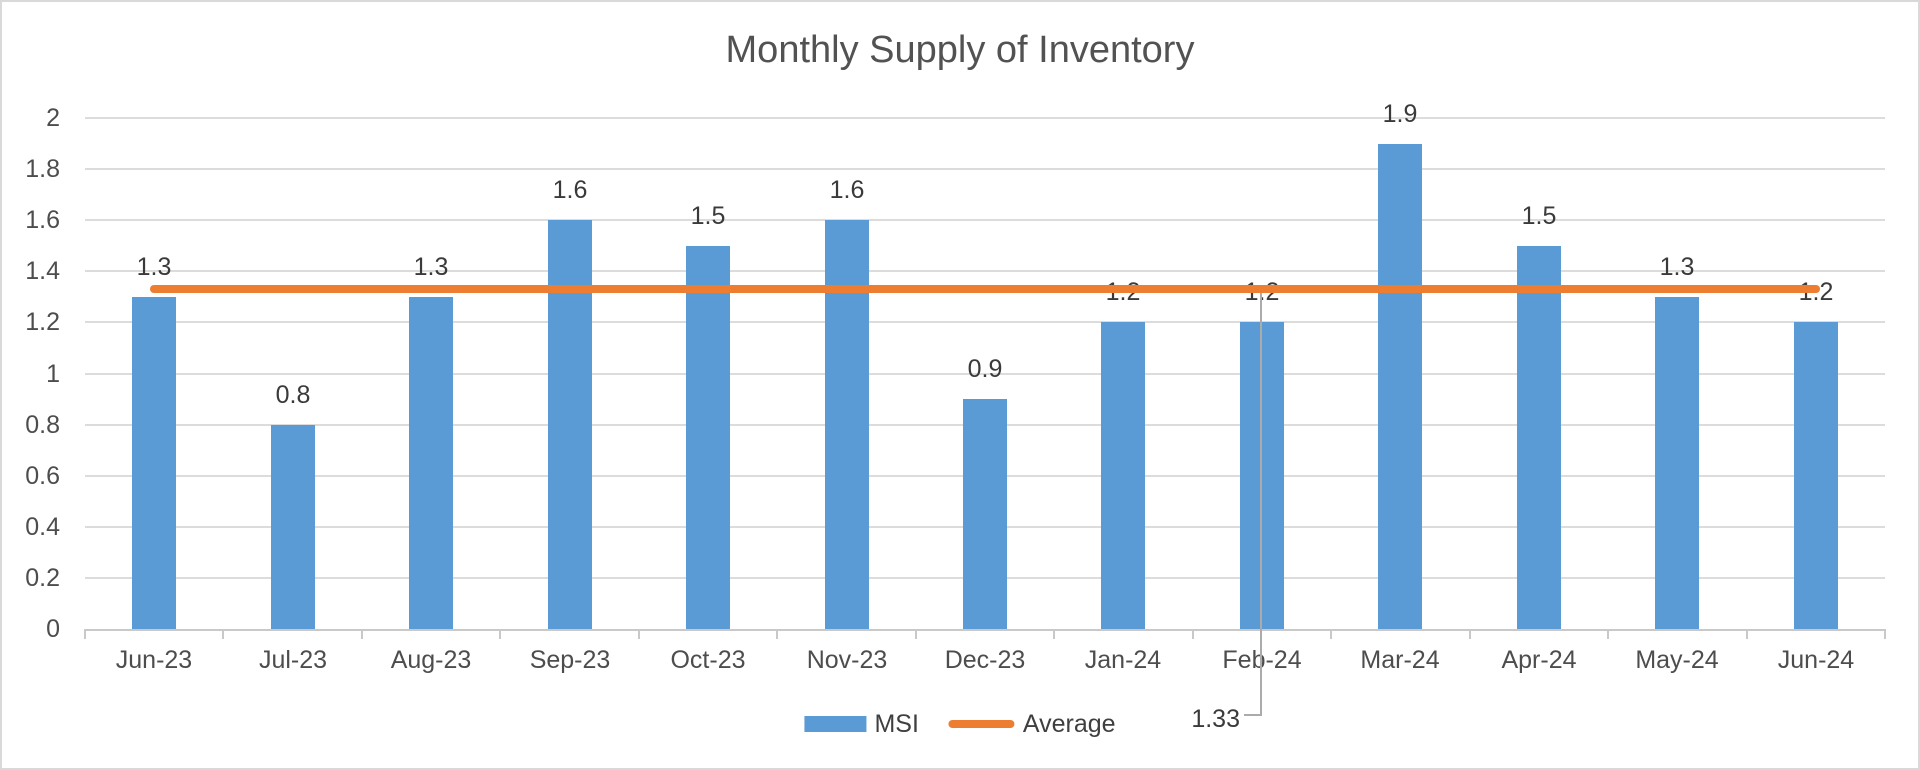 The height and width of the screenshot is (770, 1920). What do you see at coordinates (1677, 660) in the screenshot?
I see `x-axis-label: May-24` at bounding box center [1677, 660].